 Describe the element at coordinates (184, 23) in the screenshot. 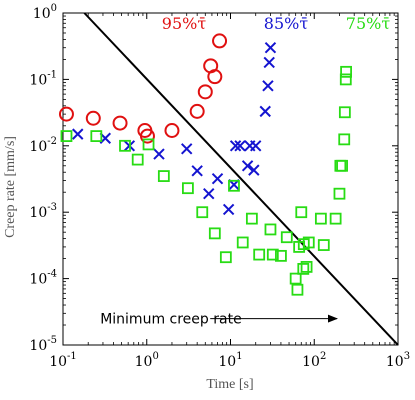

I see `series-name-label: 95%τ̄` at that location.